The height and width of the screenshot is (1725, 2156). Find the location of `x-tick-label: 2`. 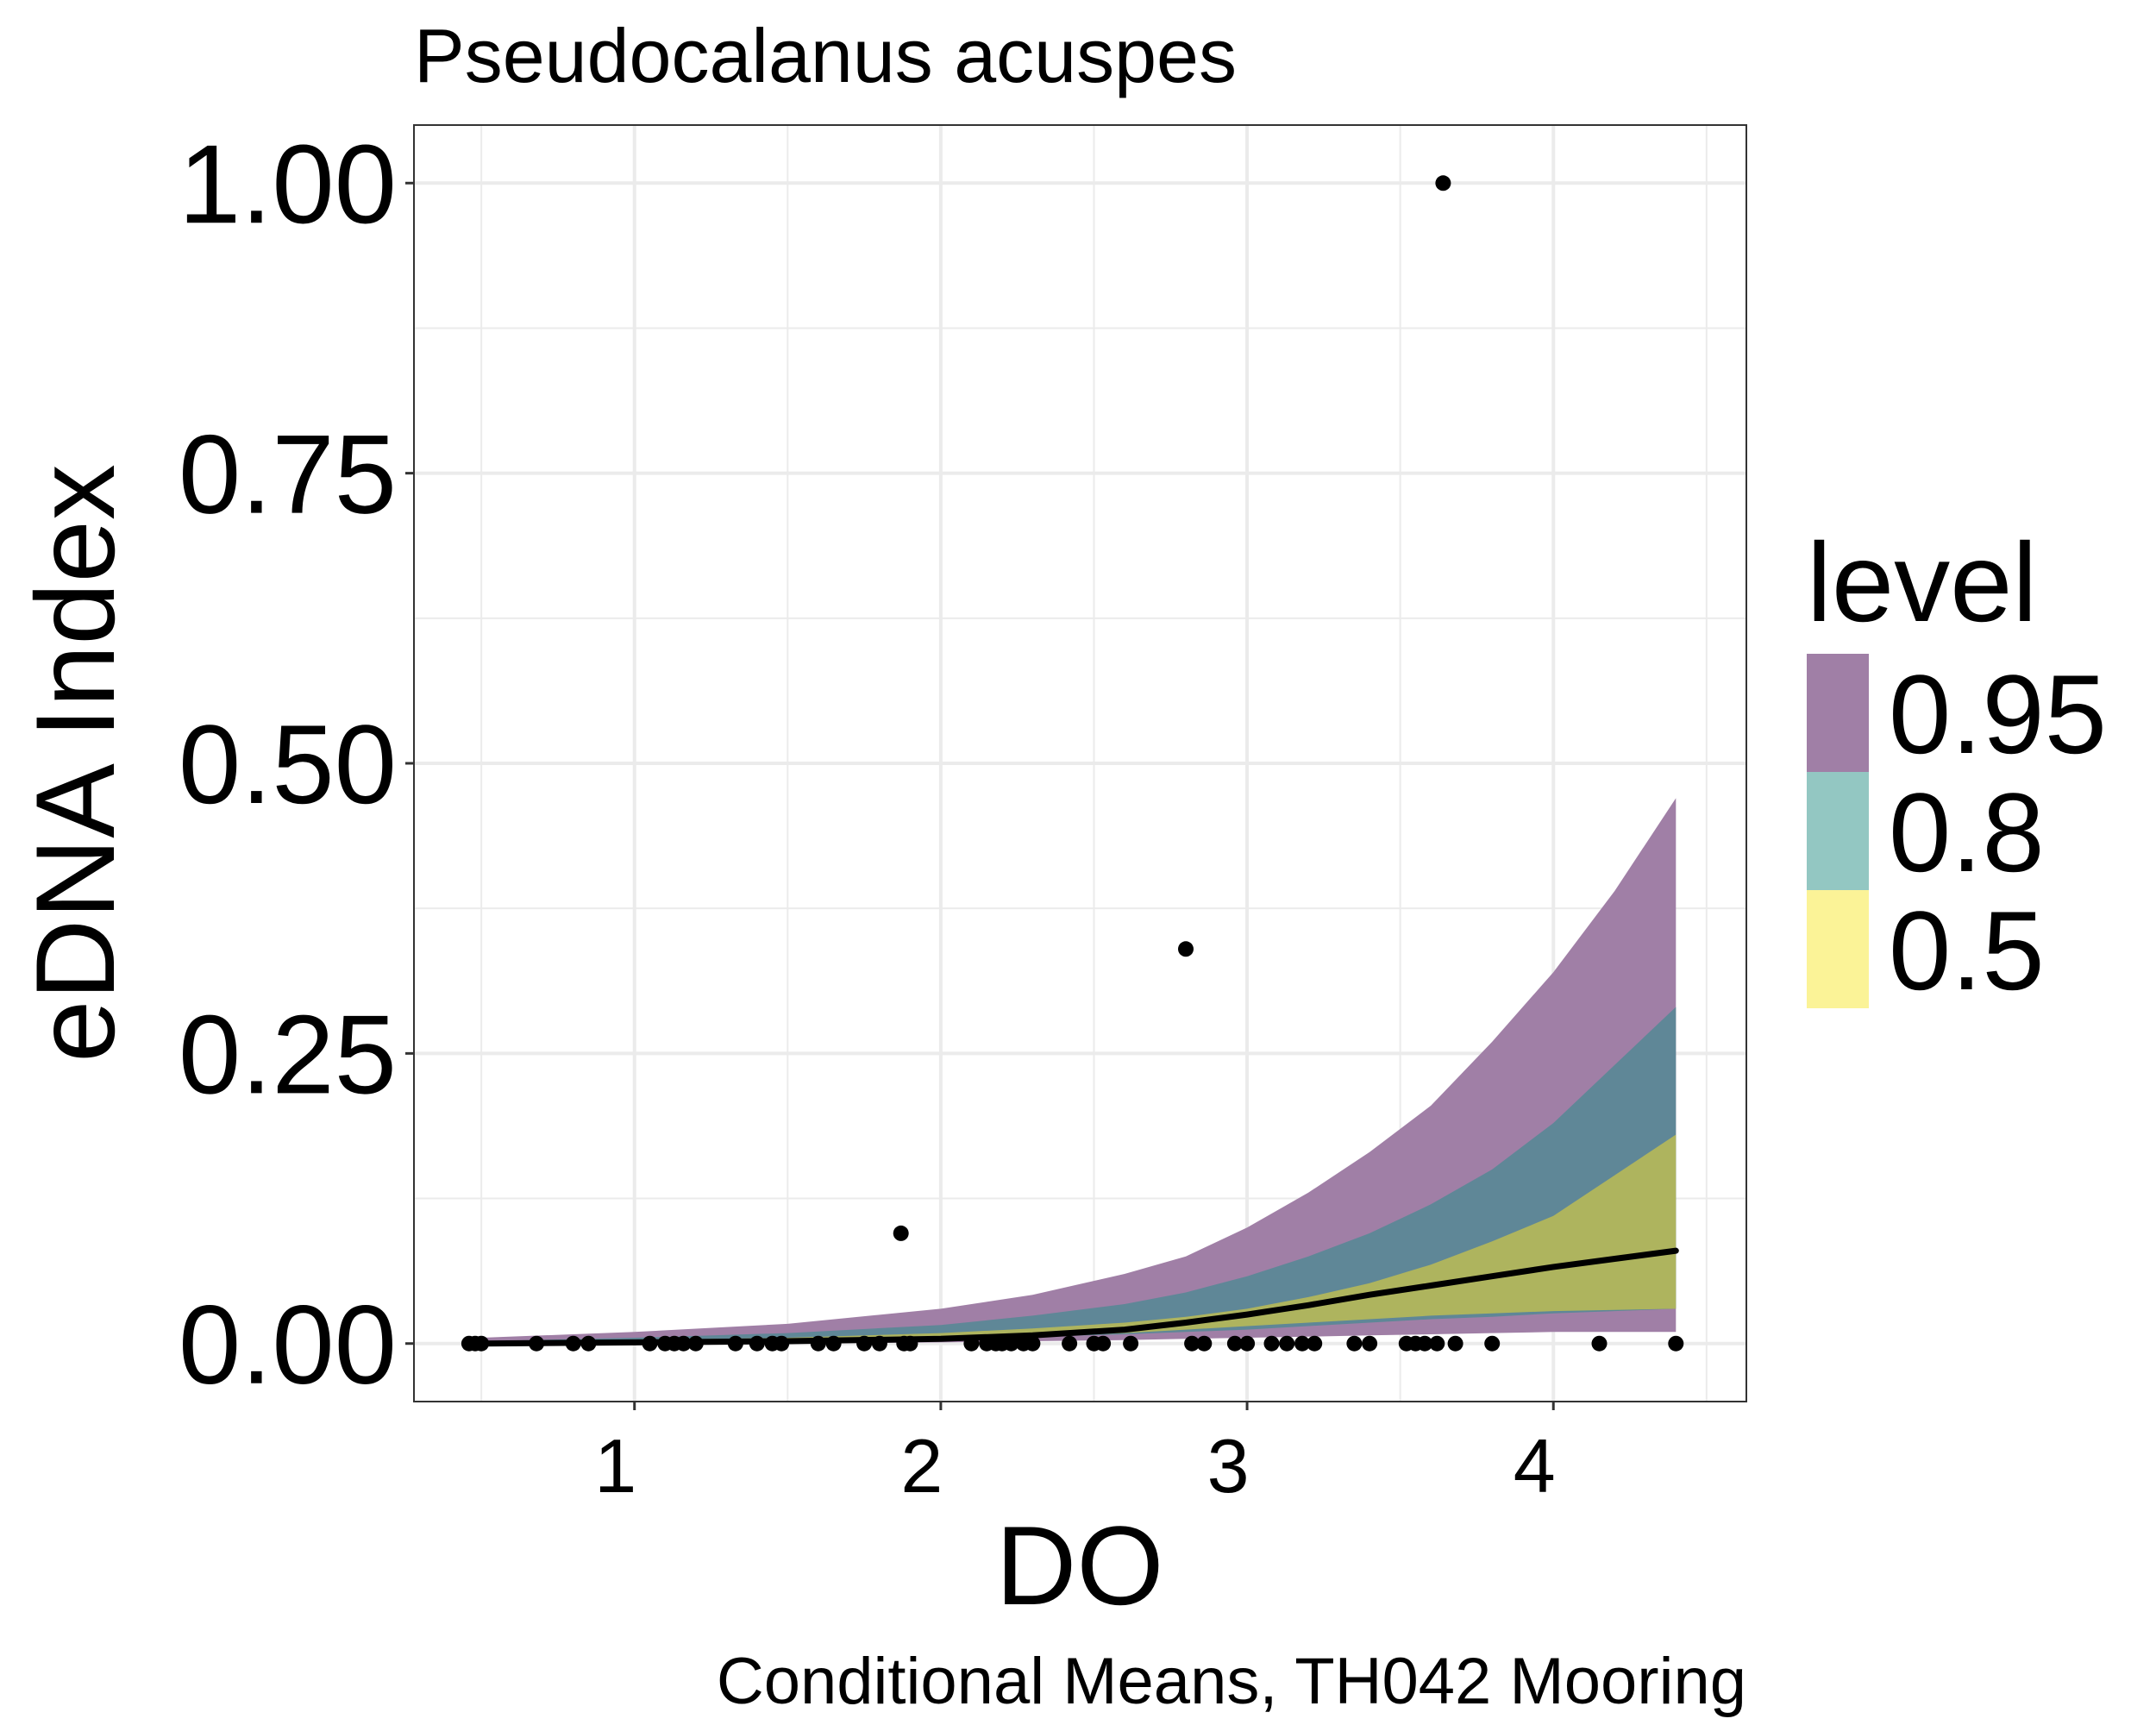

x-tick-label: 2 is located at coordinates (921, 1466).